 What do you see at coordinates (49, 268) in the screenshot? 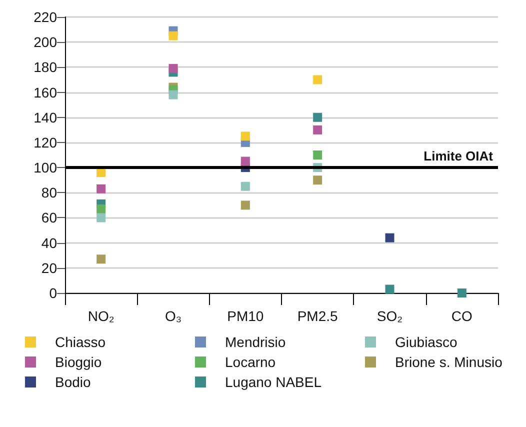
I see `y-tick-label: 20` at bounding box center [49, 268].